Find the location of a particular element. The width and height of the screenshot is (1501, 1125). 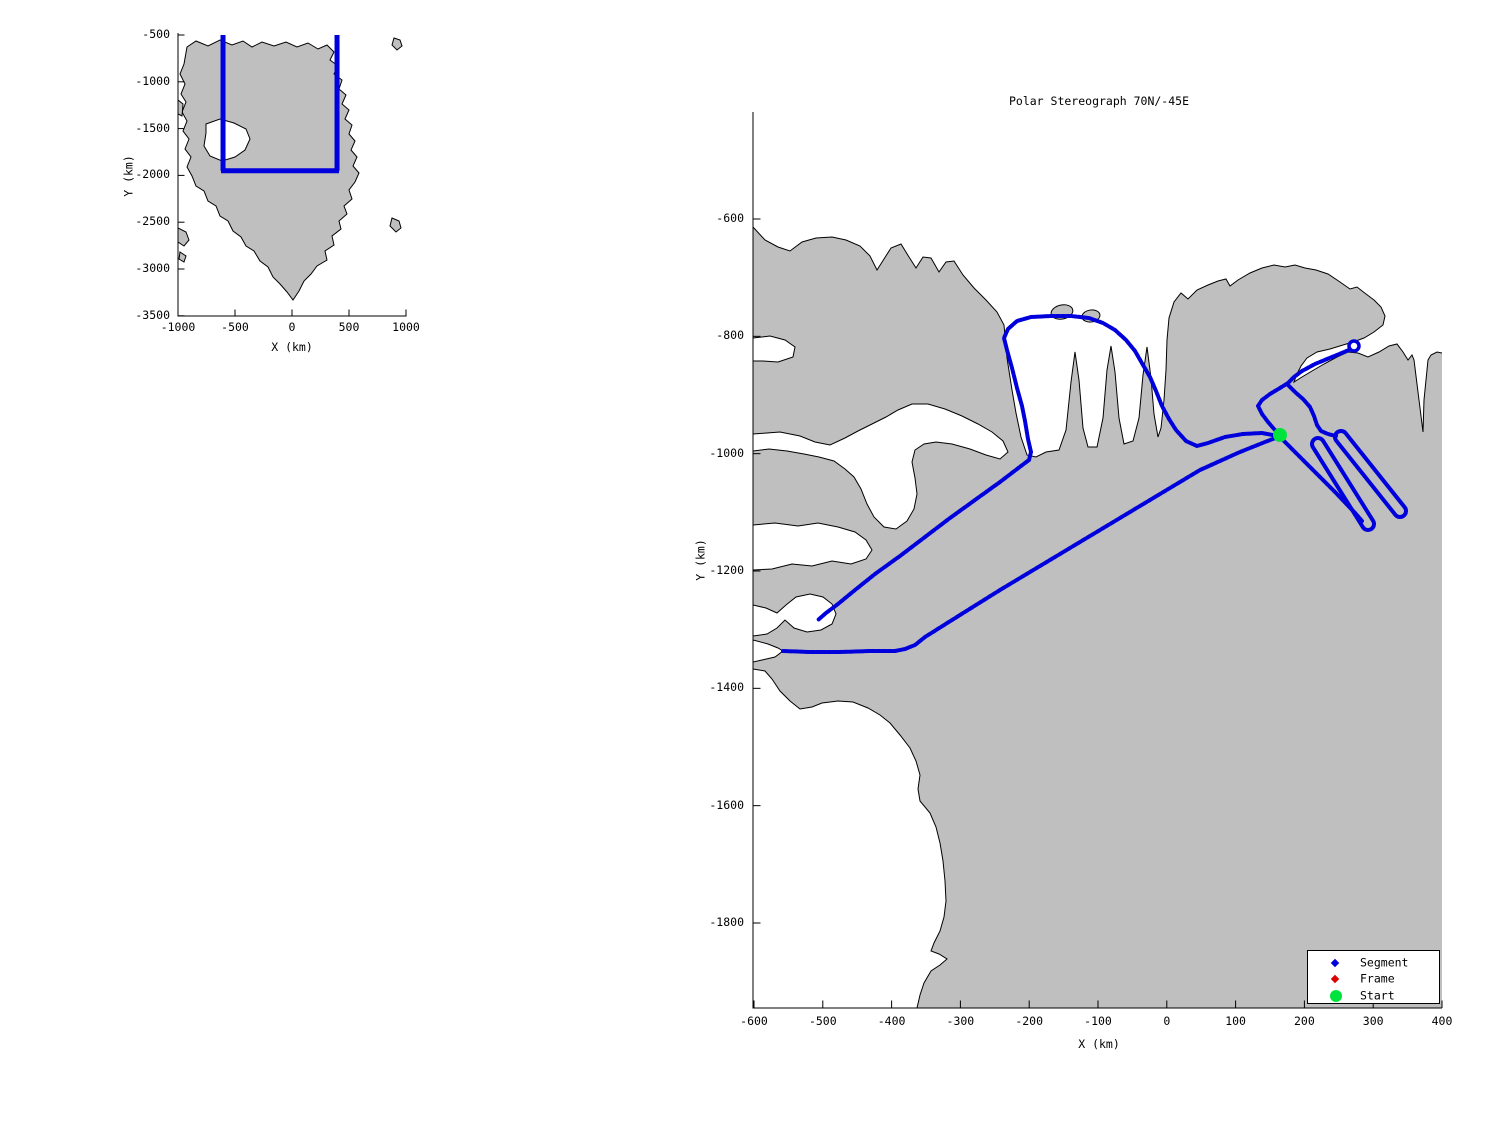

tick-label: -1200 is located at coordinates (726, 570).